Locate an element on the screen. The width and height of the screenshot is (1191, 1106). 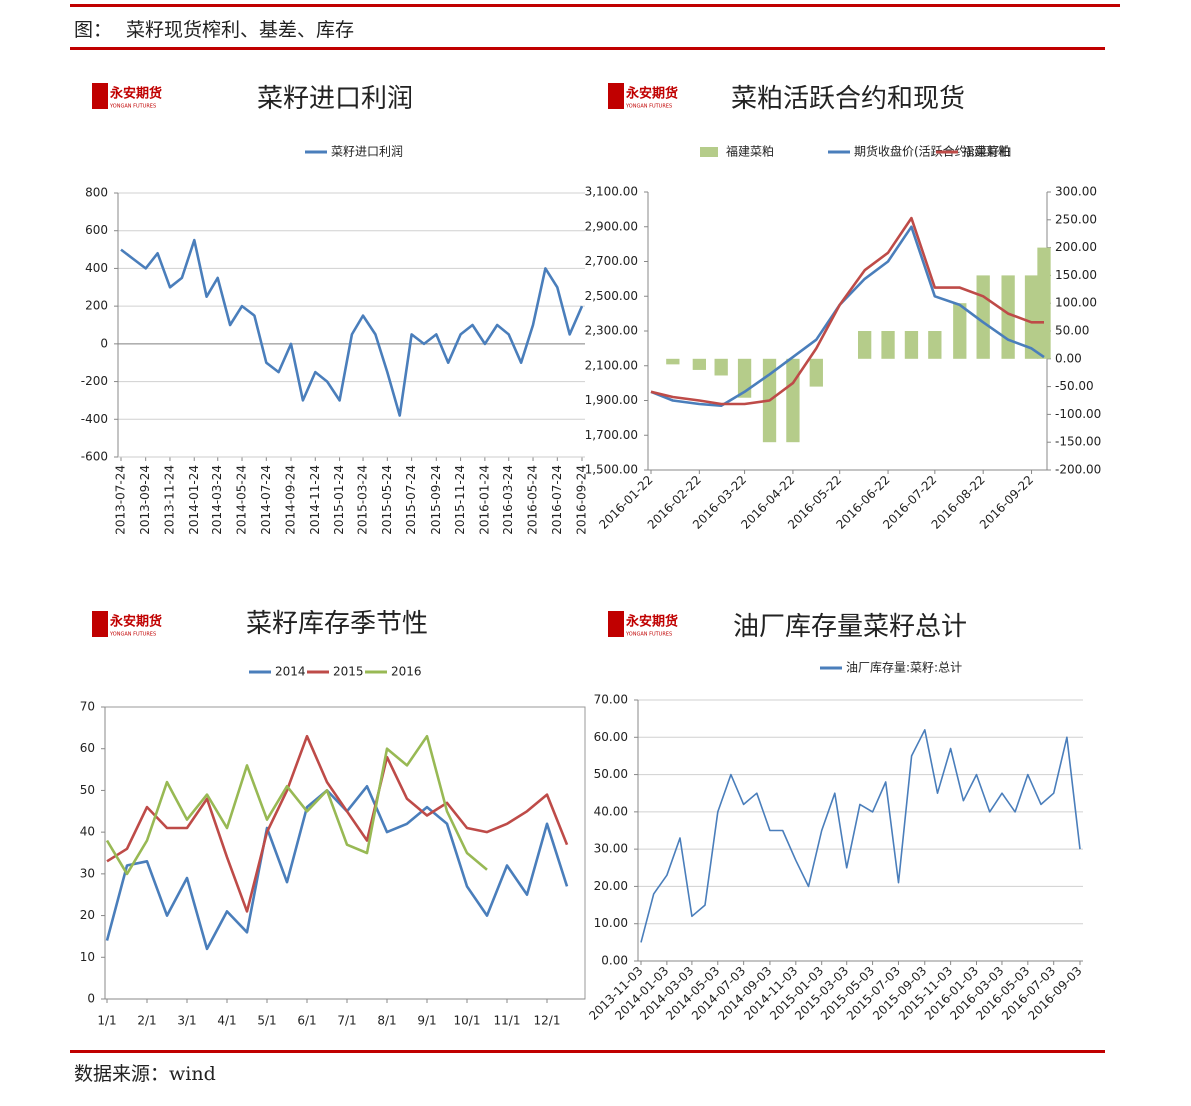
x-tick-label: 2013-09-24 is located at coordinates (145, 500).